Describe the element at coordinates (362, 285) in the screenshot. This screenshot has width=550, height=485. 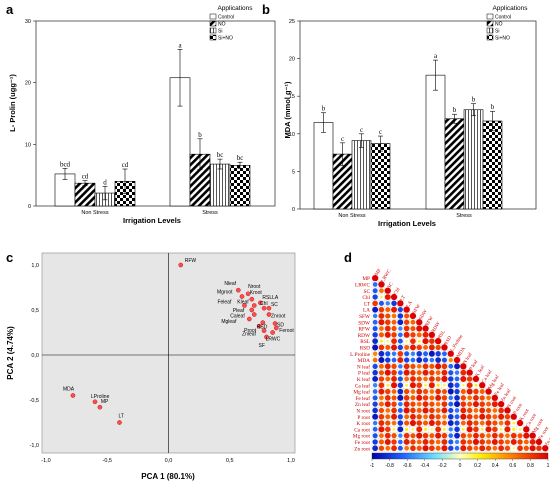
I see `heatmap-row-label: LRWC` at that location.